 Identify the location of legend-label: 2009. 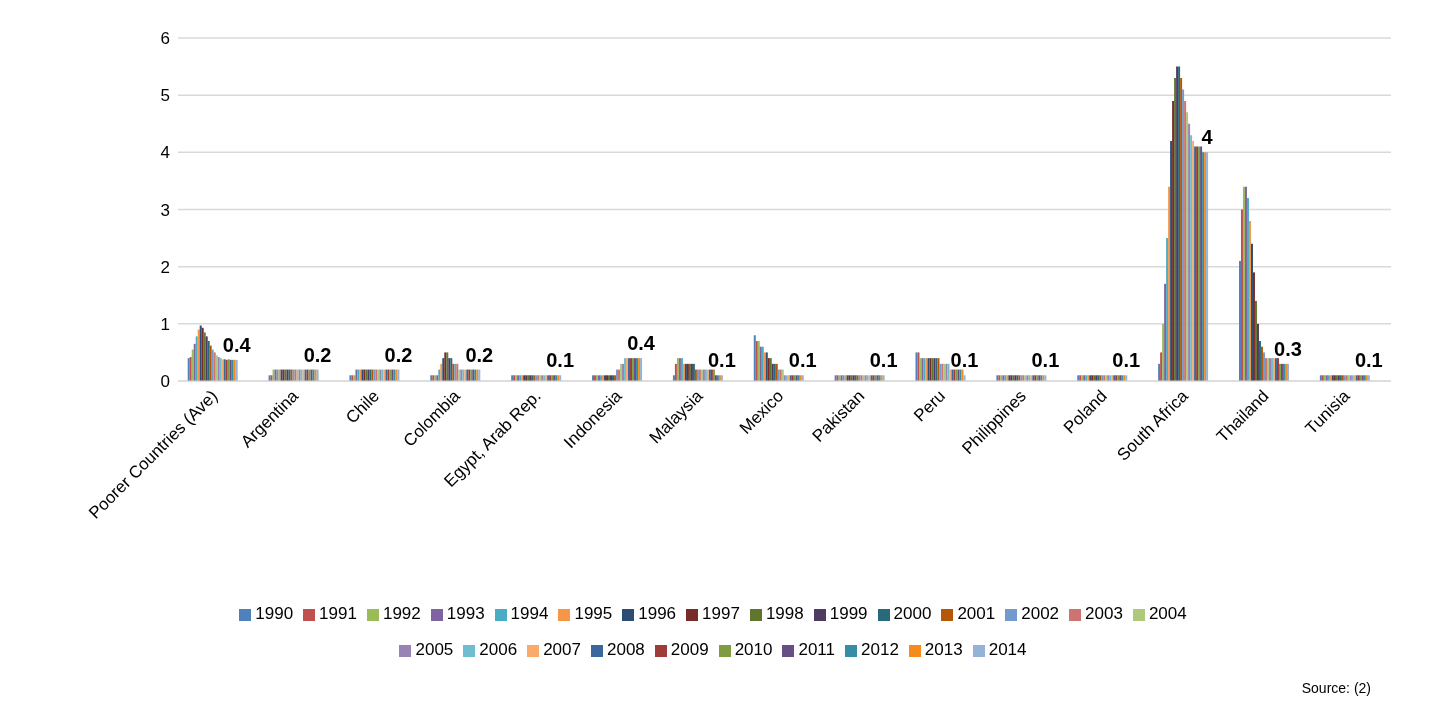
(689, 649).